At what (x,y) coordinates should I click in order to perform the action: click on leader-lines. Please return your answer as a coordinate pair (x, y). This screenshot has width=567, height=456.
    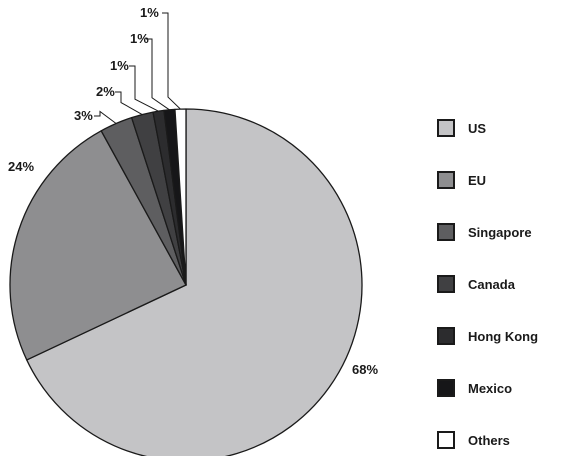
    Looking at the image, I should click on (137, 68).